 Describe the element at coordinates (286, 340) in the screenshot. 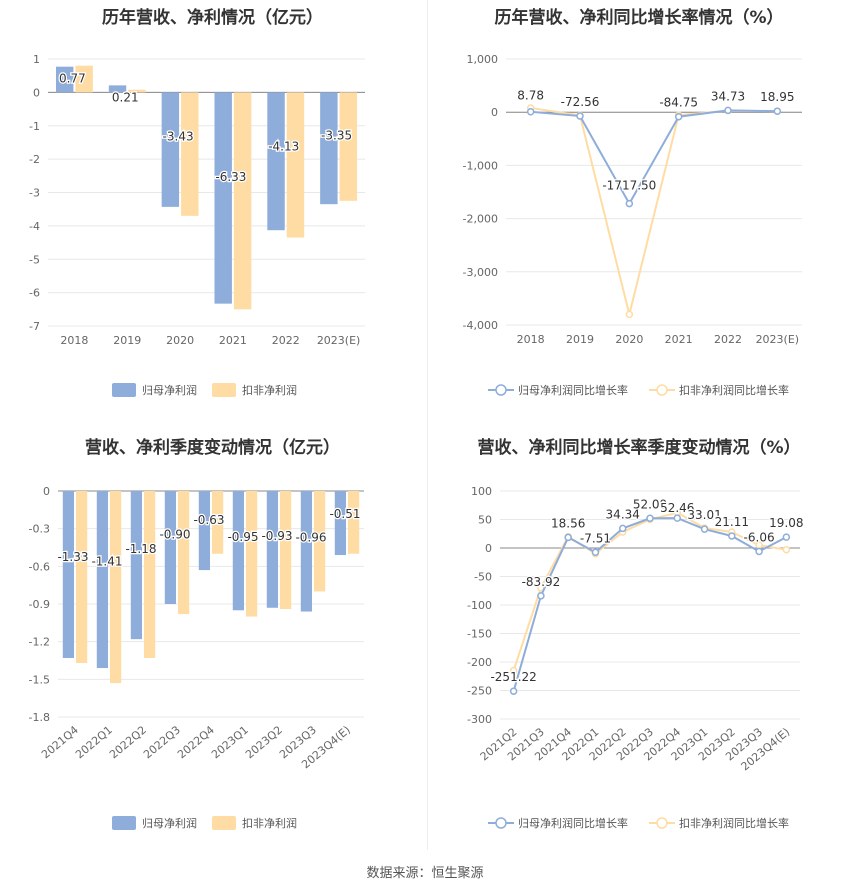

I see `x-tick-label: 2022` at that location.